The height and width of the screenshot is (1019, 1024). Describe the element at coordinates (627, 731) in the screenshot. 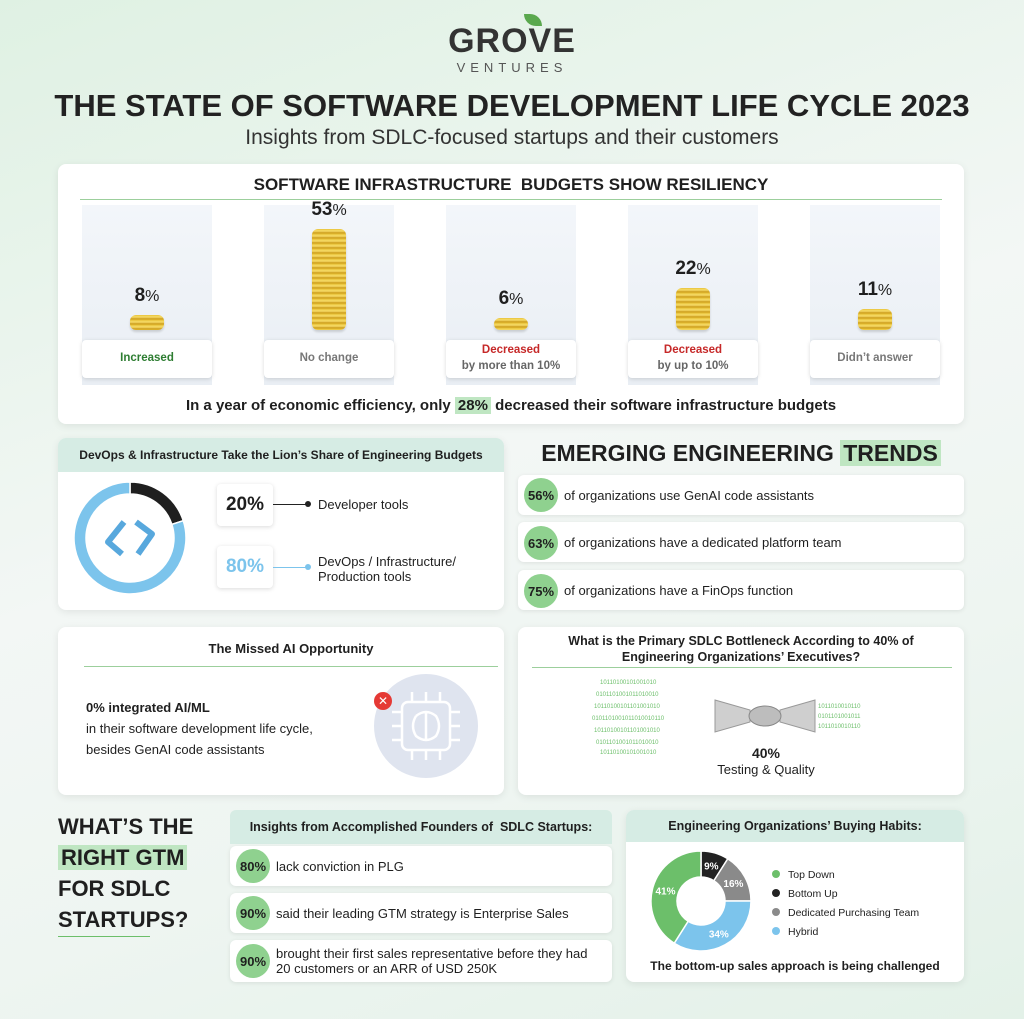

I see `svg-text: 10110100101101001010` at that location.